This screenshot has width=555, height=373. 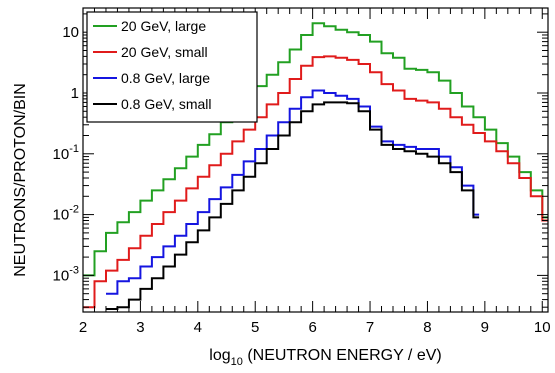 What do you see at coordinates (485, 327) in the screenshot?
I see `x-tick-label: 9` at bounding box center [485, 327].